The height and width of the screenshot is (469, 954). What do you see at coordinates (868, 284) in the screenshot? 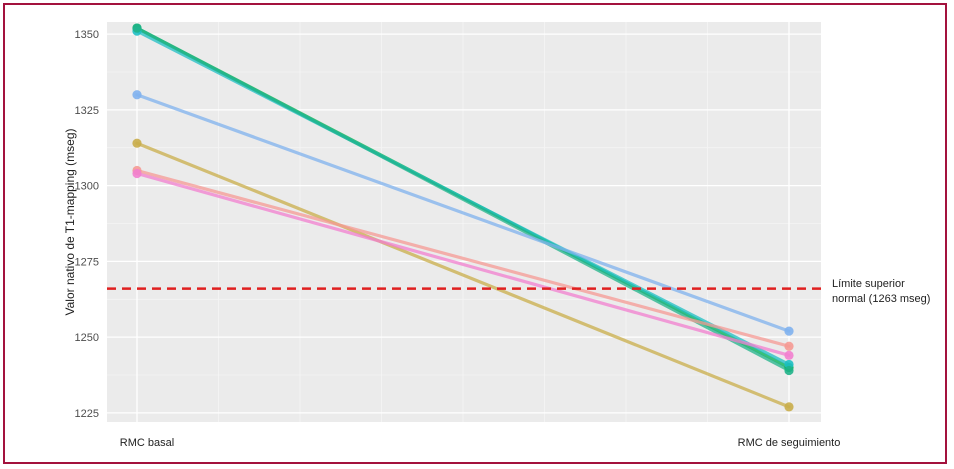
I see `reference-line-label: Límite superior` at bounding box center [868, 284].